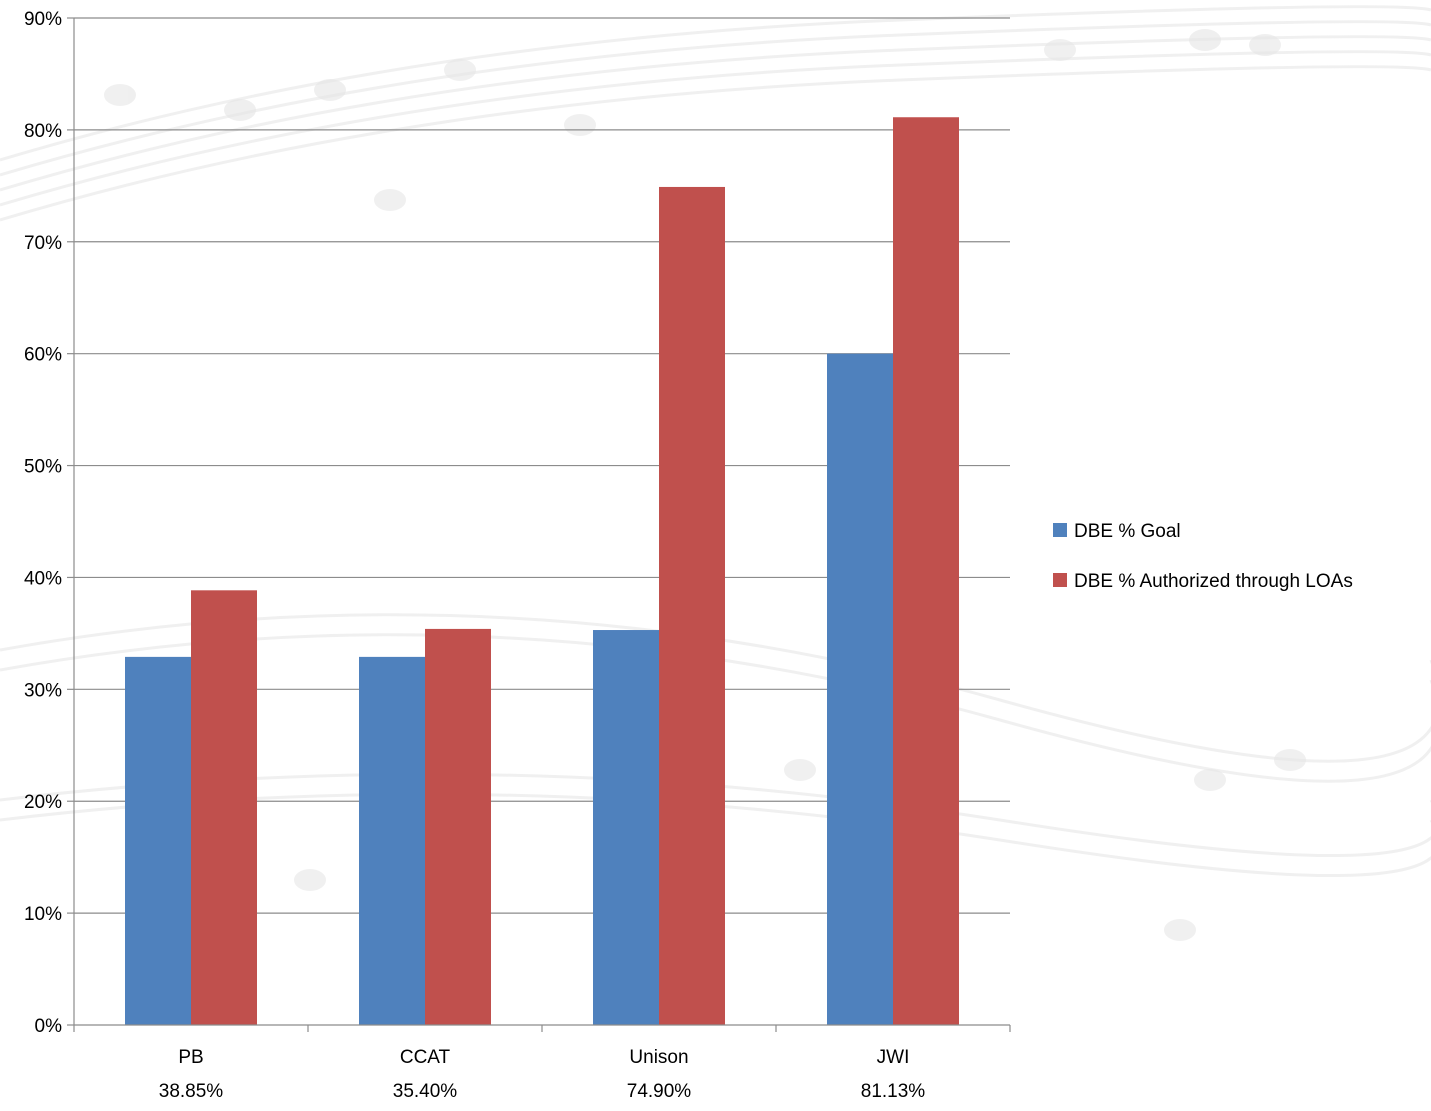 This screenshot has height=1111, width=1431. I want to click on x-tick-sublabel: 35.40%, so click(425, 1091).